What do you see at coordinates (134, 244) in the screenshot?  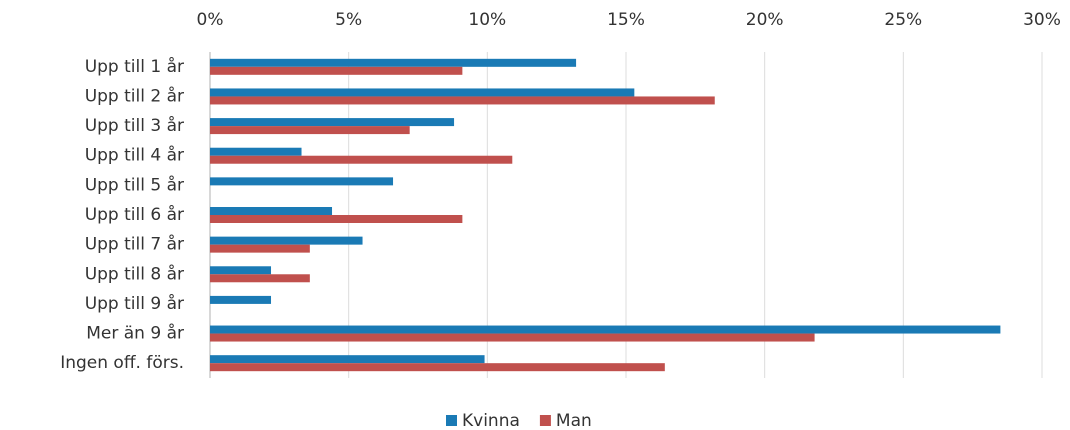 I see `y-tick-label: Upp till 7 år` at bounding box center [134, 244].